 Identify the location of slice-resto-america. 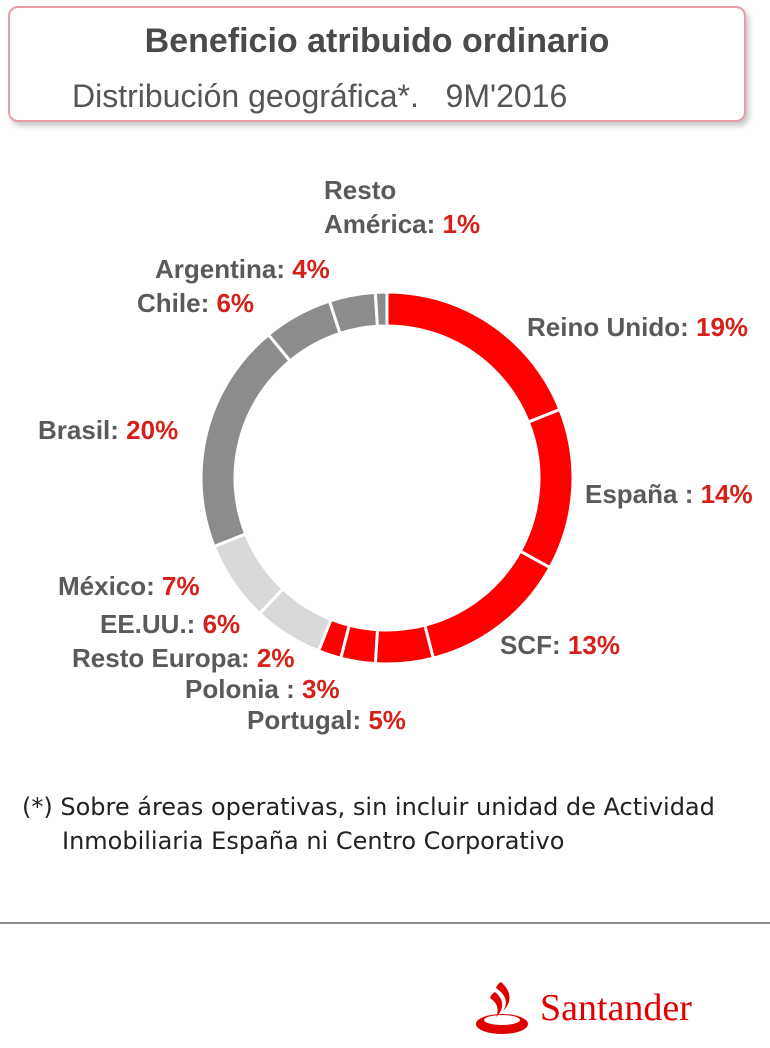
(381, 309).